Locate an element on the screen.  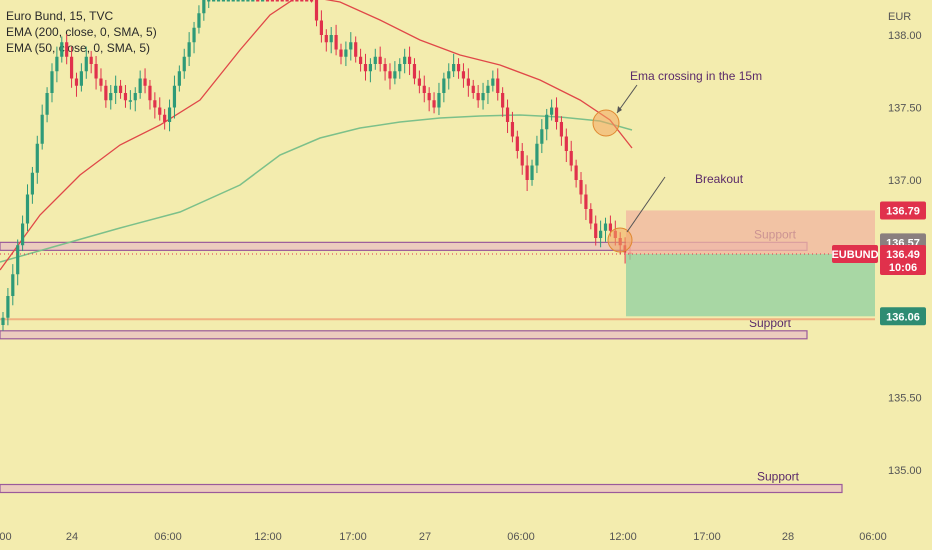
legend-ema50: EMA (50, close, 0, SMA, 5) is located at coordinates (78, 48).